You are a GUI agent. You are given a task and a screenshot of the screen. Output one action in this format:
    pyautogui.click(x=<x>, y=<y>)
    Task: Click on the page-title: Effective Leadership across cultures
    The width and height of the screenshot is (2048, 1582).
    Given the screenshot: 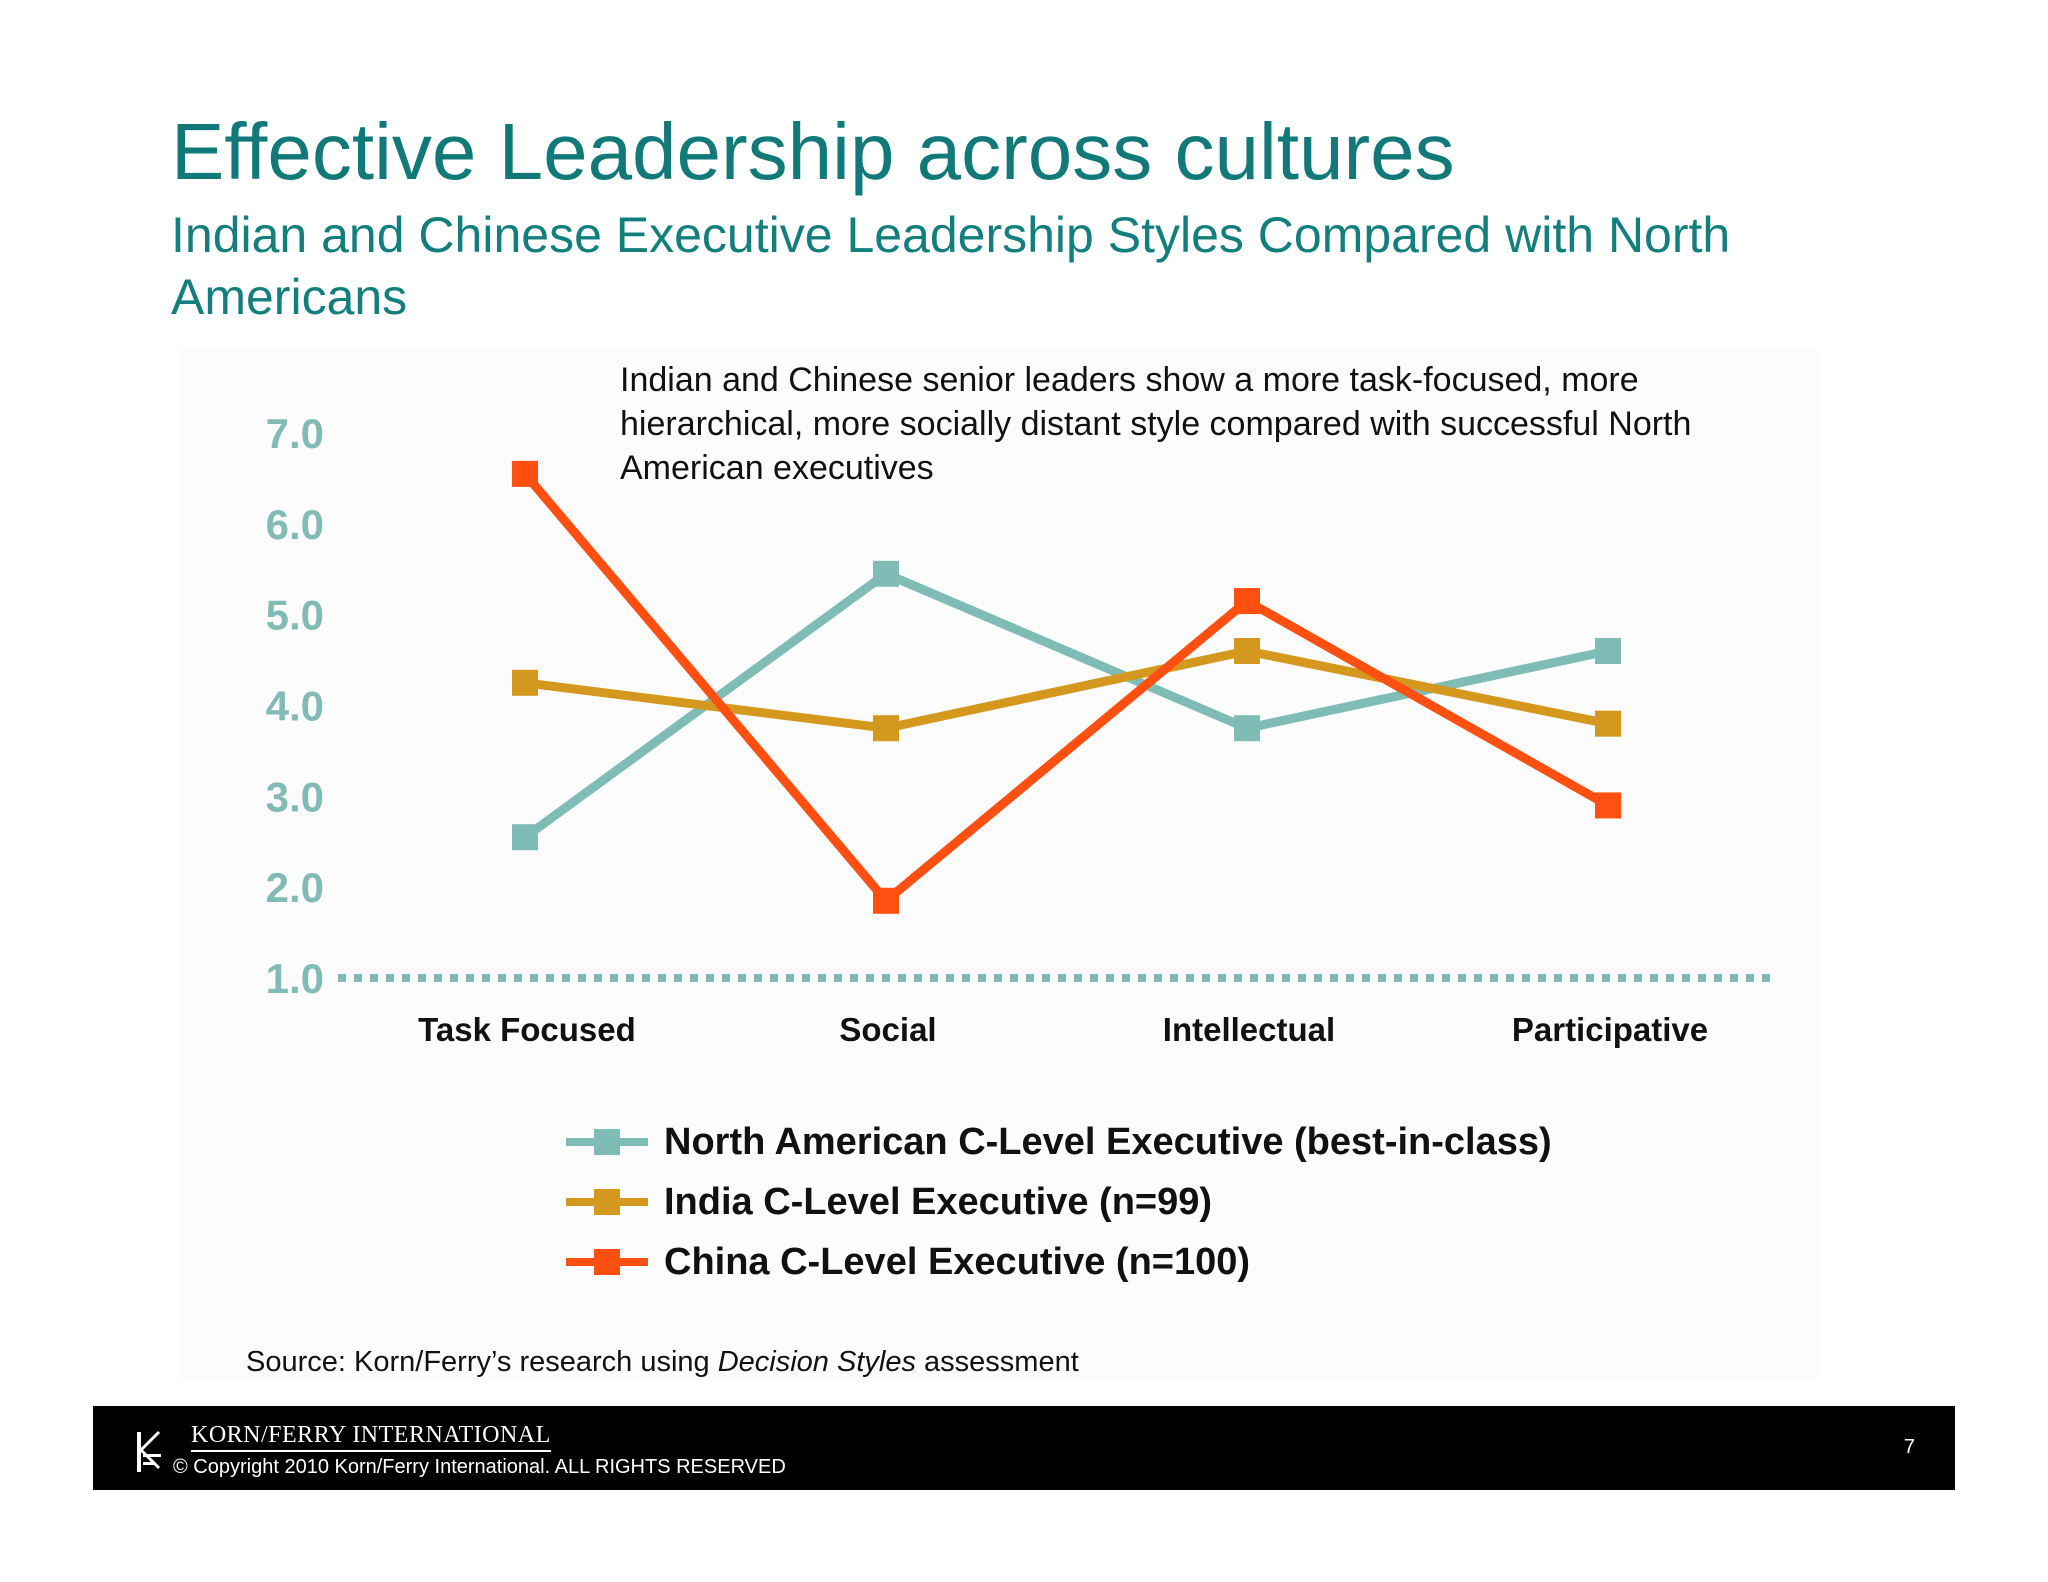 What is the action you would take?
    pyautogui.click(x=813, y=151)
    